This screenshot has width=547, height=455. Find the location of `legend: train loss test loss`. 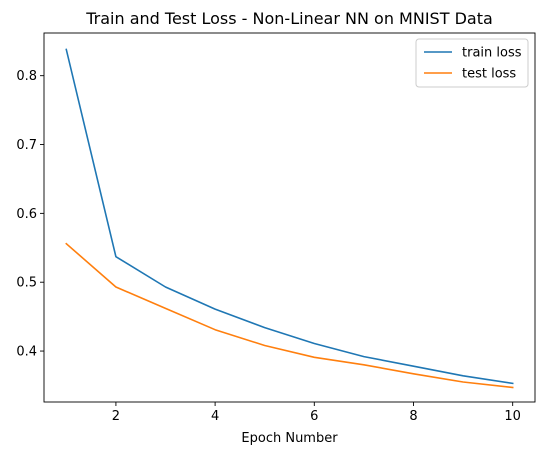

legend: train loss test loss is located at coordinates (472, 63).